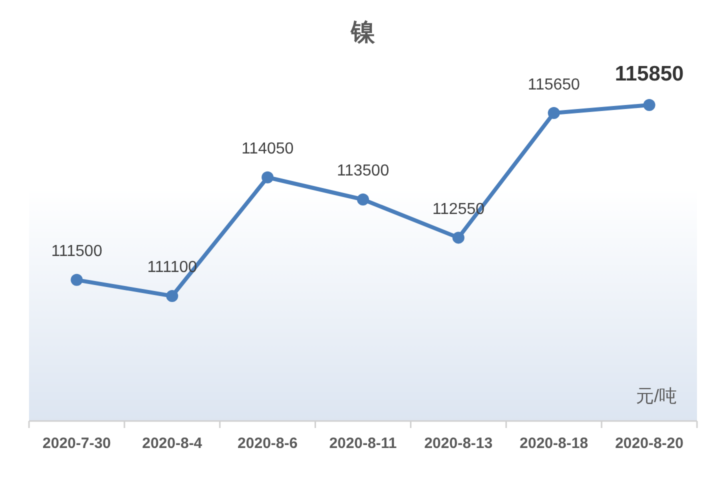 This screenshot has width=718, height=497. What do you see at coordinates (172, 443) in the screenshot?
I see `x-tick-label: 2020-8-4` at bounding box center [172, 443].